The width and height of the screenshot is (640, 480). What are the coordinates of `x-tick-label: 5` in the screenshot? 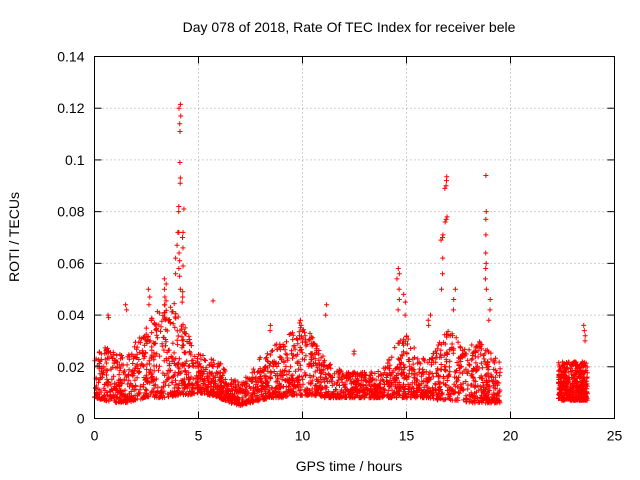 It's located at (199, 436).